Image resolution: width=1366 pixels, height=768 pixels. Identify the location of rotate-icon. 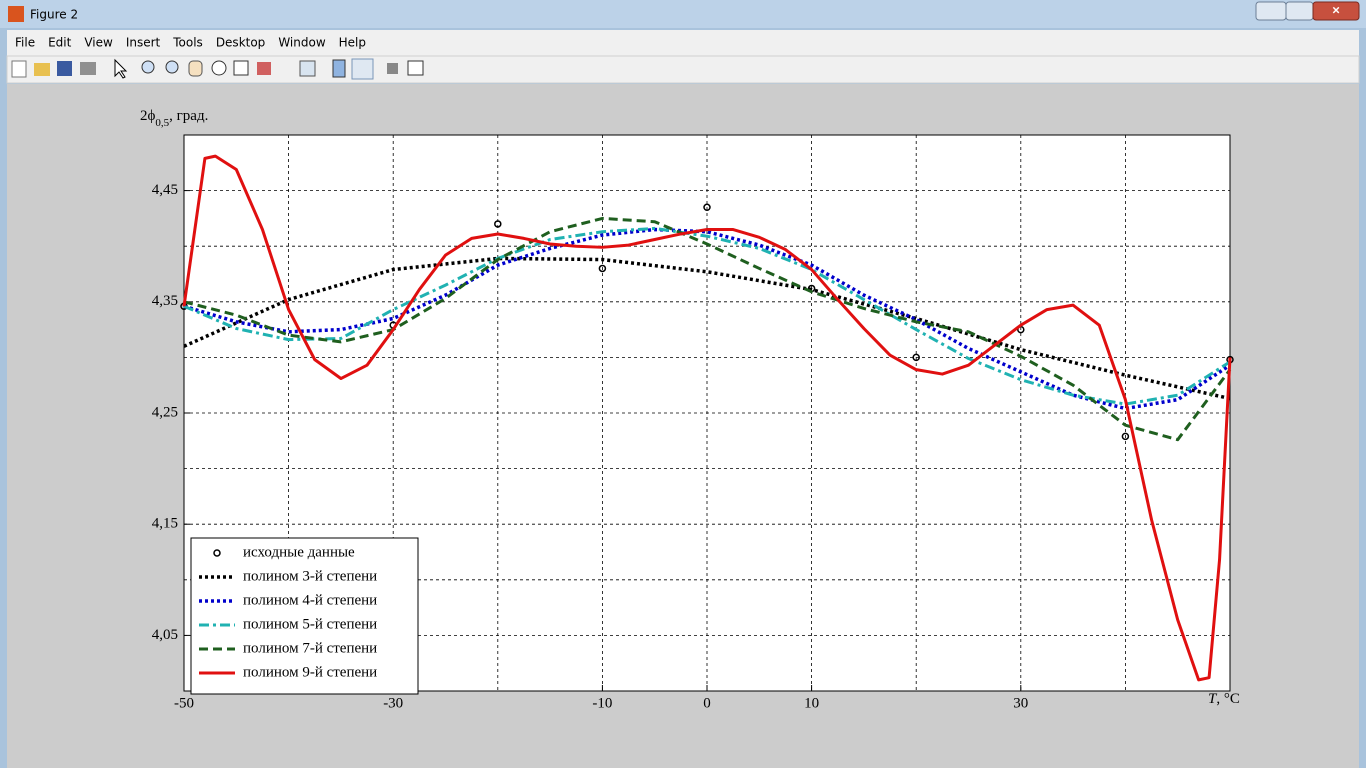
(219, 68).